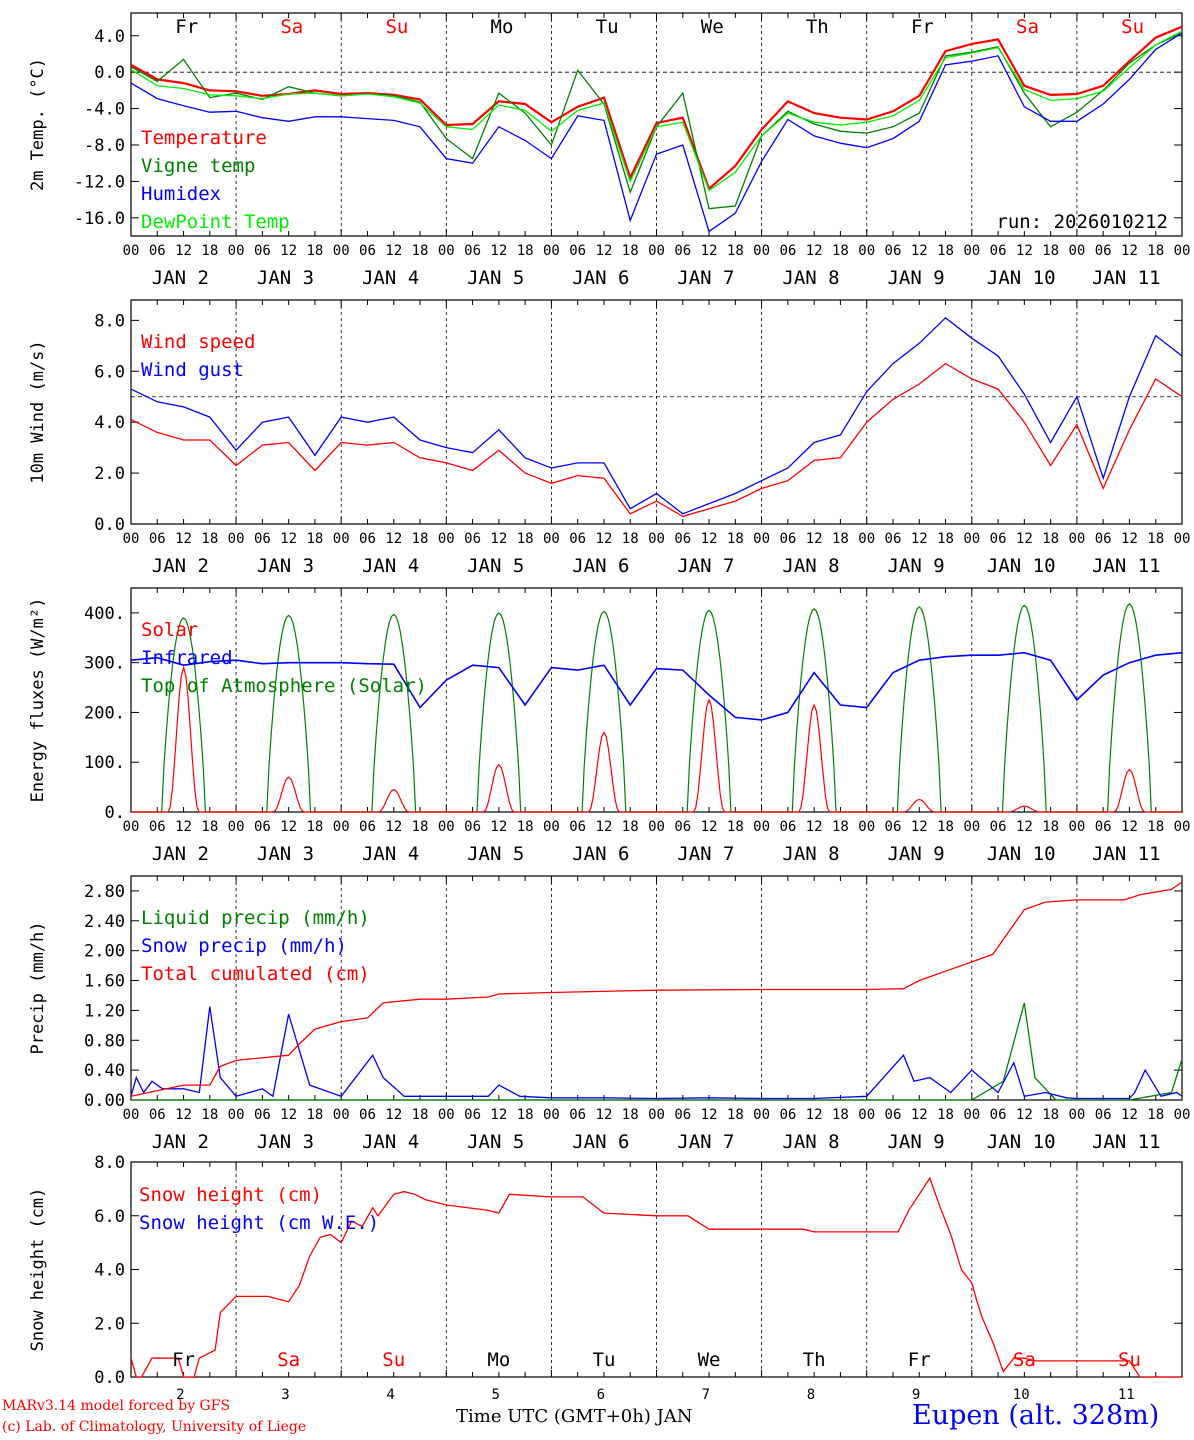 Image resolution: width=1194 pixels, height=1440 pixels. What do you see at coordinates (104, 763) in the screenshot?
I see `y-tick-label: 100.` at bounding box center [104, 763].